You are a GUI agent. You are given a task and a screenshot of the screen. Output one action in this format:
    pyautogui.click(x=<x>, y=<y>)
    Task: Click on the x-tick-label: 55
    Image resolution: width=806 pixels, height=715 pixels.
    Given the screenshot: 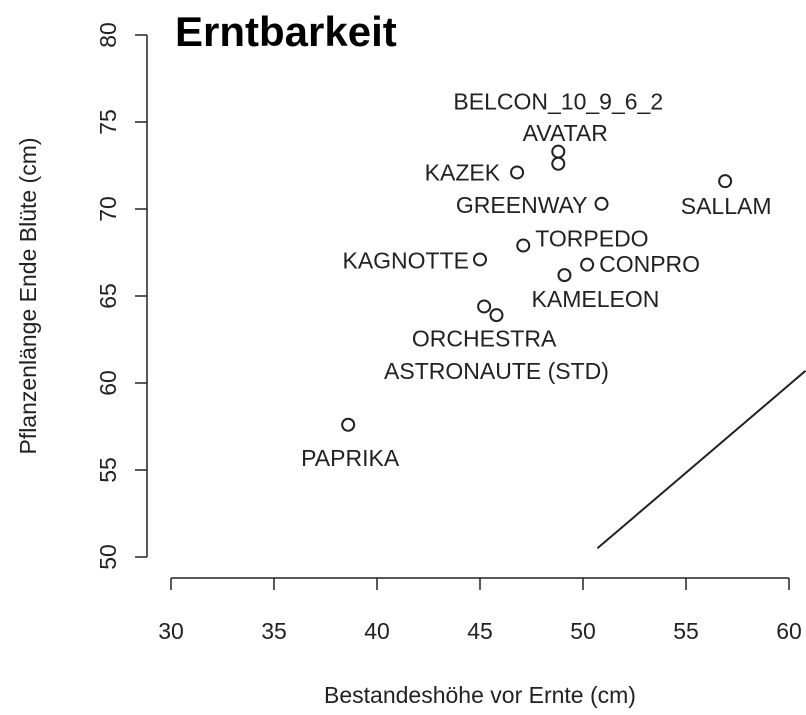 What is the action you would take?
    pyautogui.click(x=686, y=631)
    